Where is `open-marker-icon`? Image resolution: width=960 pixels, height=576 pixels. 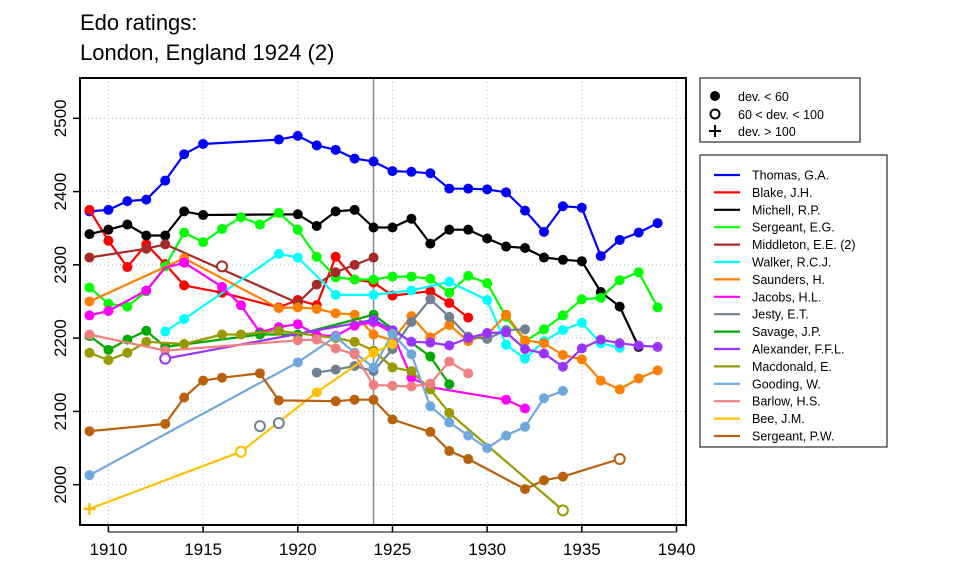 open-marker-icon is located at coordinates (715, 114).